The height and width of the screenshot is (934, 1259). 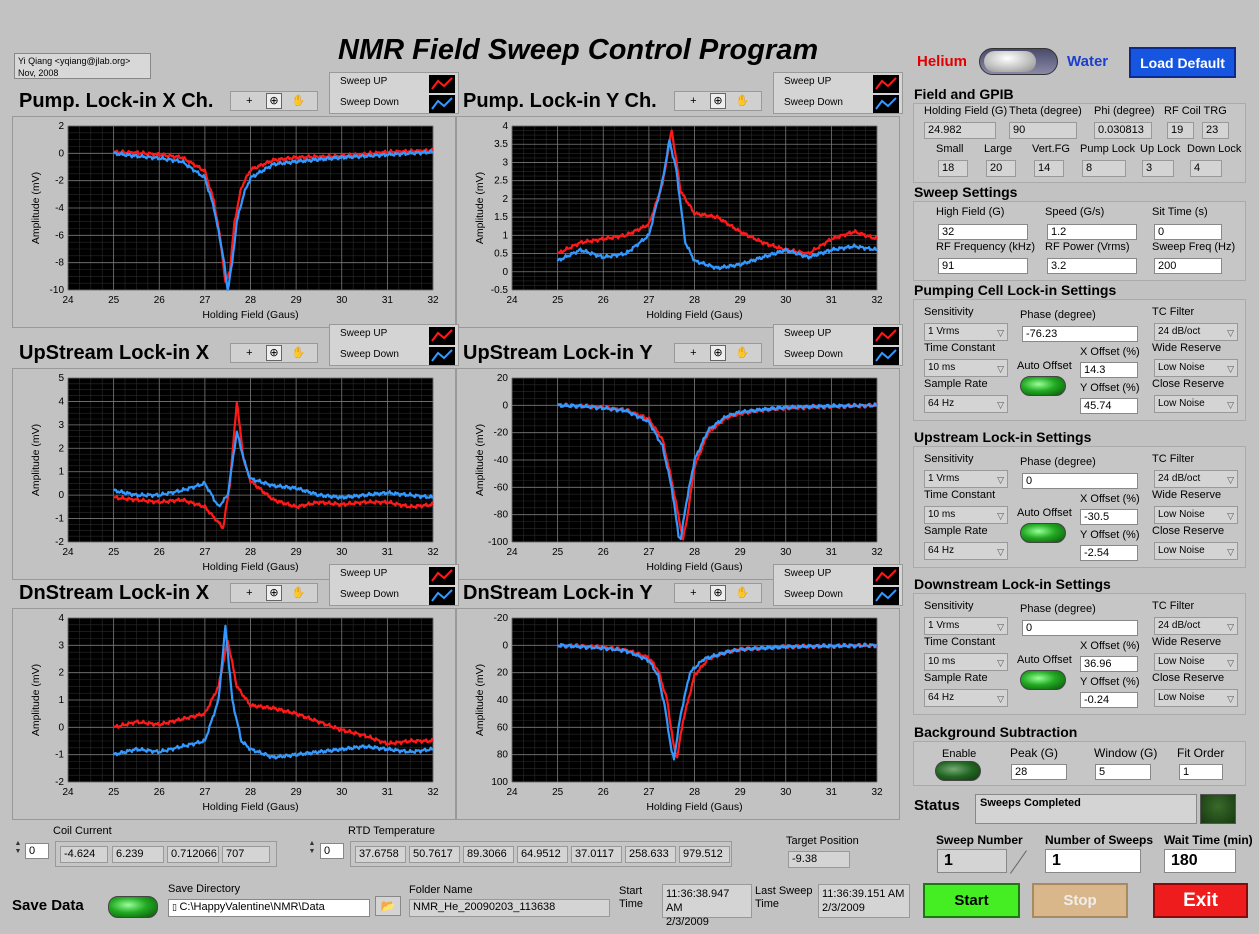 What do you see at coordinates (1123, 772) in the screenshot?
I see `window-input: 5` at bounding box center [1123, 772].